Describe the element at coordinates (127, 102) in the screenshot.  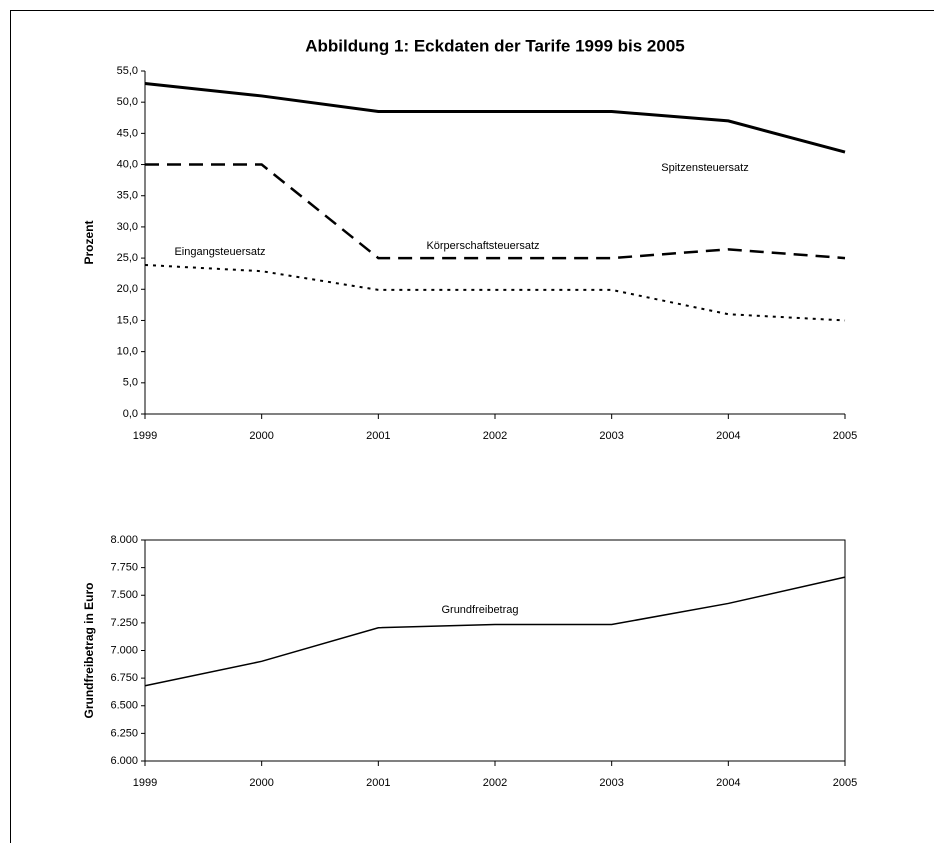
I see `y-tick-label: 50,0` at that location.